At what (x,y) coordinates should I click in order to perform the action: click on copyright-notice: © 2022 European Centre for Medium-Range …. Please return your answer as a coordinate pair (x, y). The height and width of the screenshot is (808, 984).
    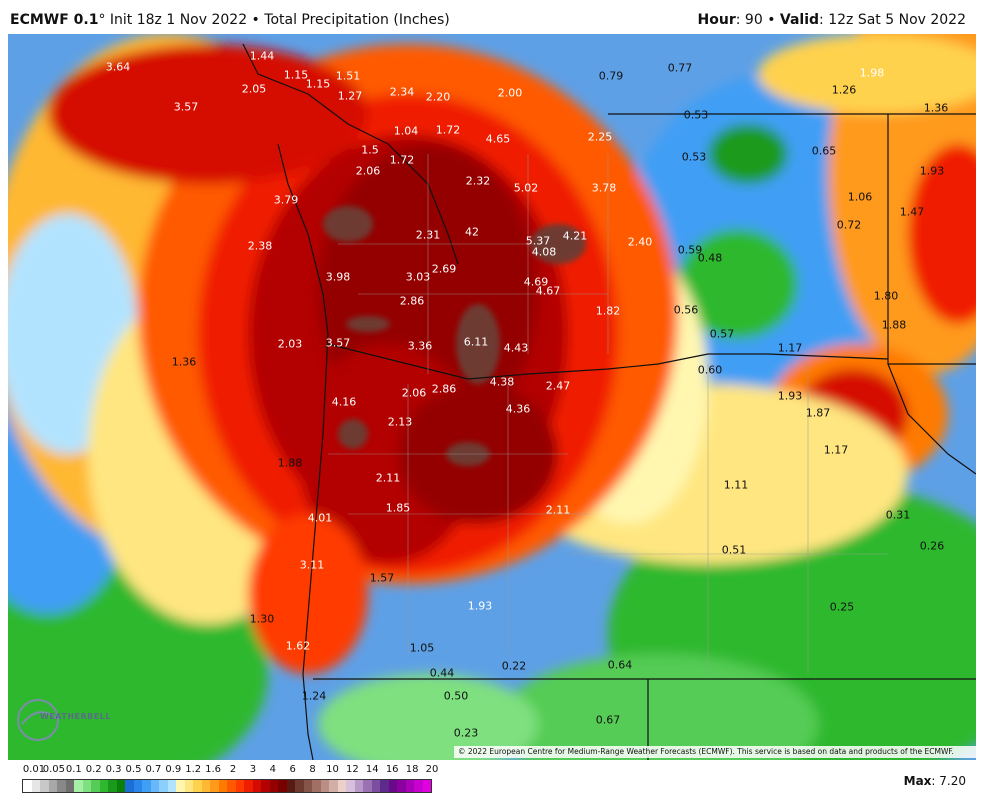
    Looking at the image, I should click on (715, 752).